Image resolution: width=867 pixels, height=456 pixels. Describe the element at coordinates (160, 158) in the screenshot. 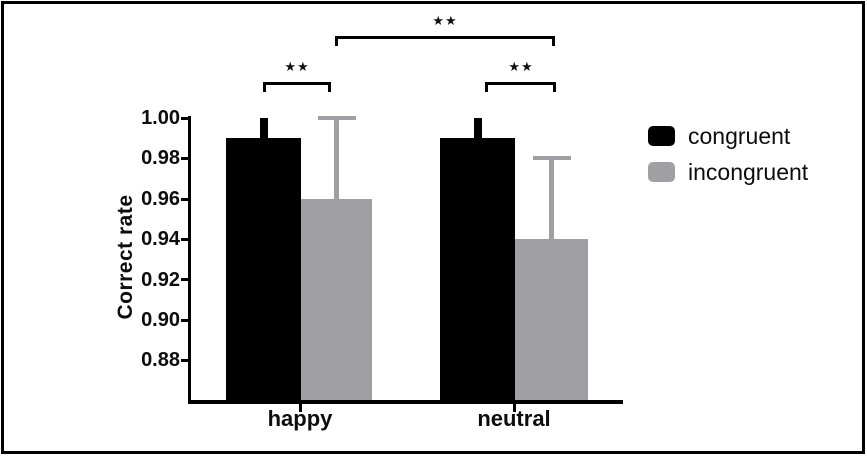

I see `y-tick-label: 0.98` at that location.